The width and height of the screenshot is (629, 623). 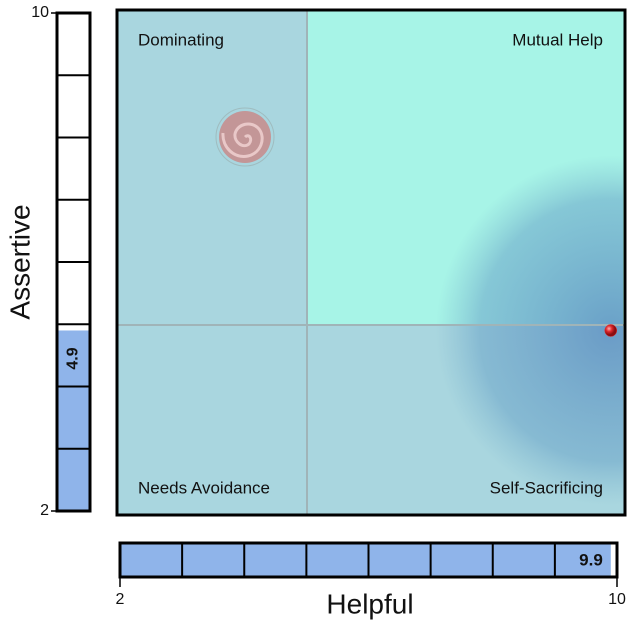 I want to click on x-tick-label: 2, so click(x=120, y=599).